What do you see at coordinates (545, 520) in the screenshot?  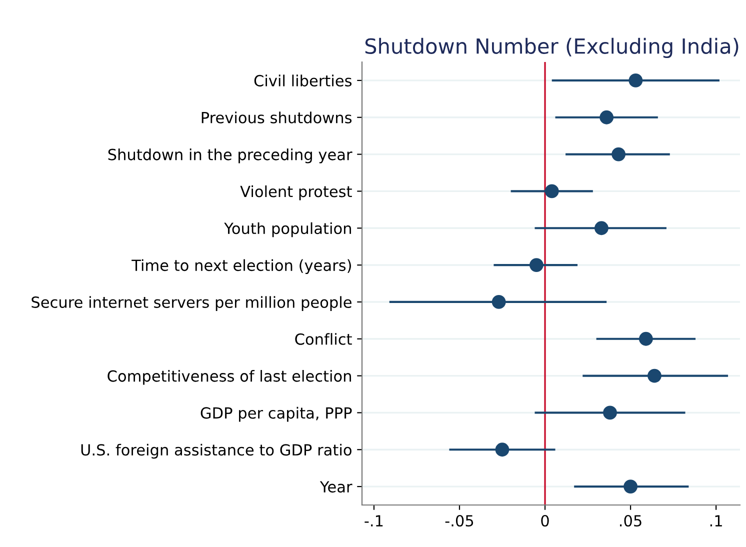 I see `x-tick-label: 0` at bounding box center [545, 520].